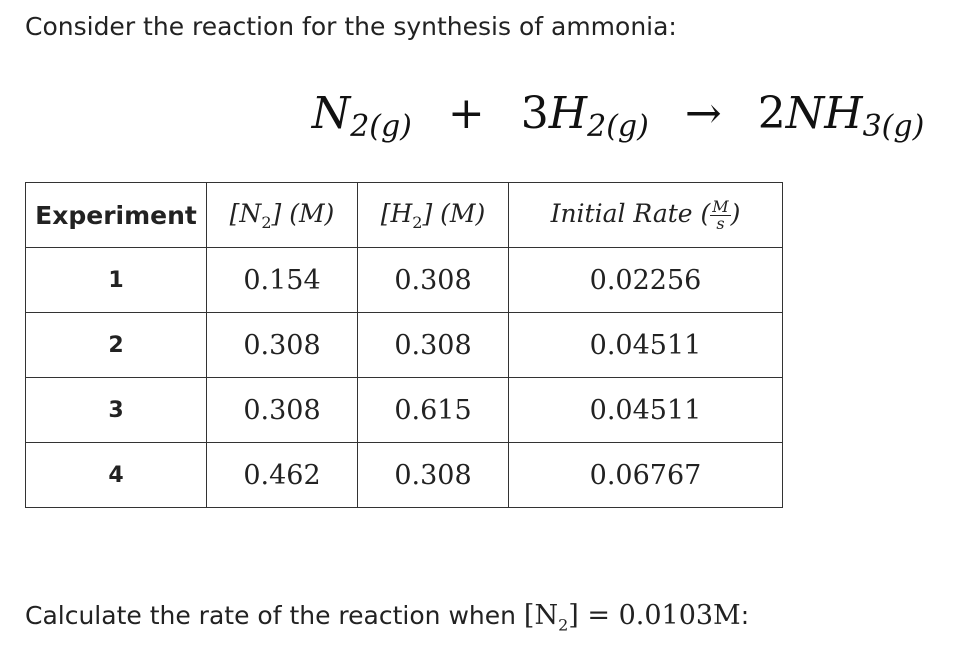 Image resolution: width=966 pixels, height=658 pixels. Describe the element at coordinates (433, 410) in the screenshot. I see `table-cell: 0.615` at that location.